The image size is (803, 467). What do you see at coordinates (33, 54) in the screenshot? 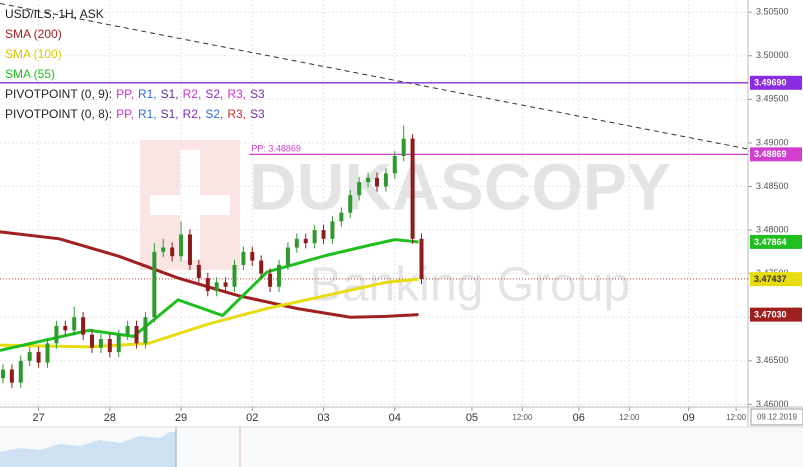
I see `legend-entry: SMA (100)` at bounding box center [33, 54].